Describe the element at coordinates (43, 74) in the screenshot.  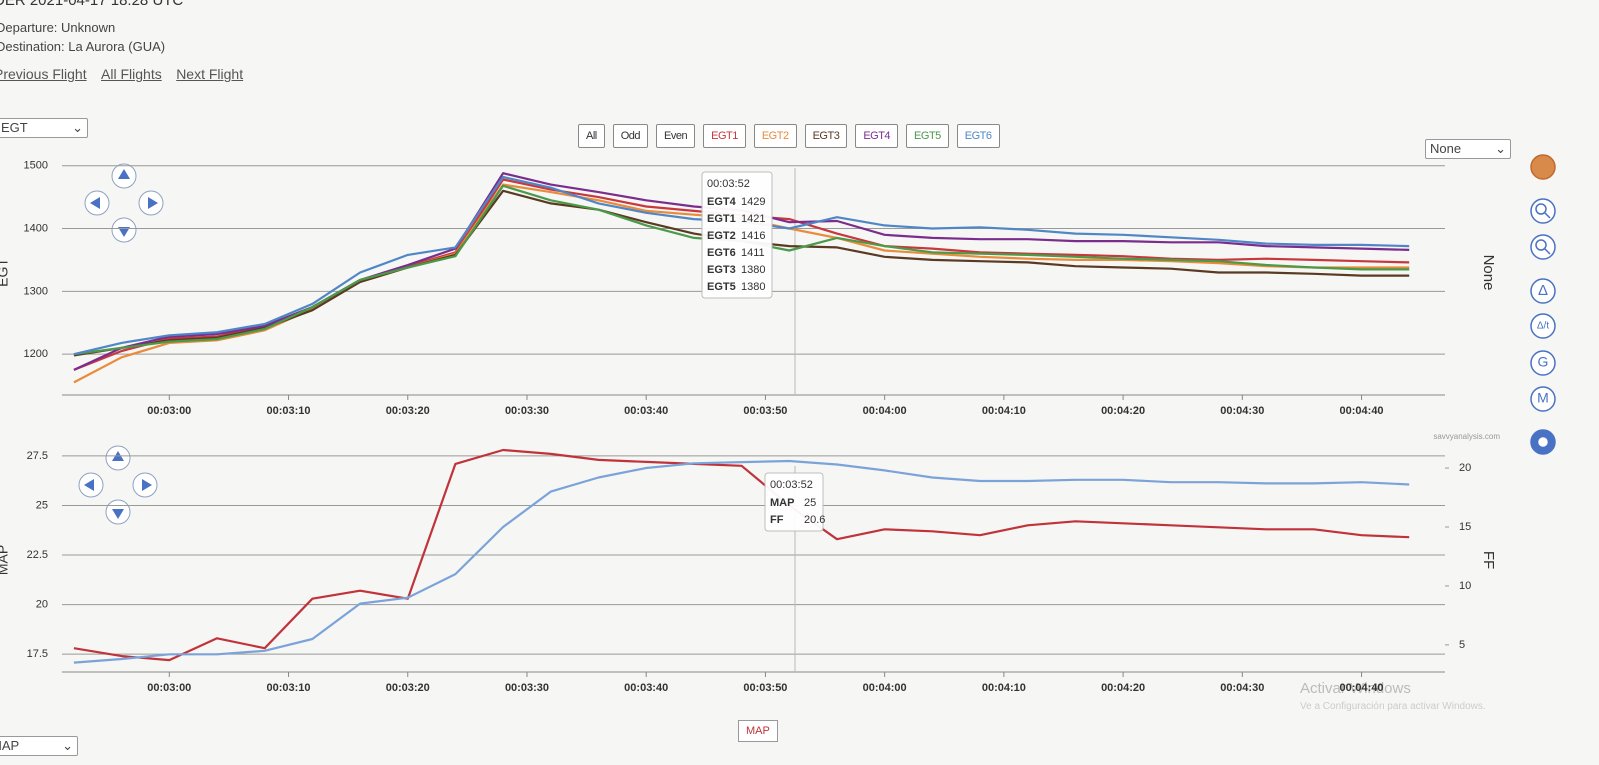
I see `previous-flight: Previous Flight` at that location.